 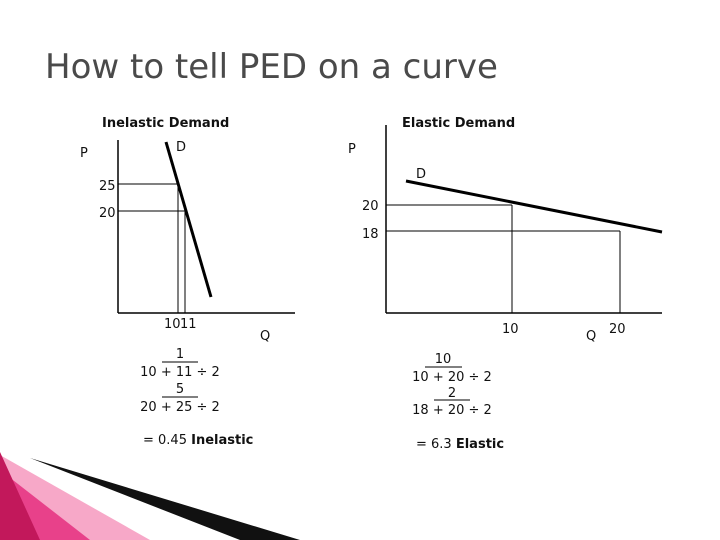 I want to click on panel-title: Elastic Demand, so click(x=458, y=123).